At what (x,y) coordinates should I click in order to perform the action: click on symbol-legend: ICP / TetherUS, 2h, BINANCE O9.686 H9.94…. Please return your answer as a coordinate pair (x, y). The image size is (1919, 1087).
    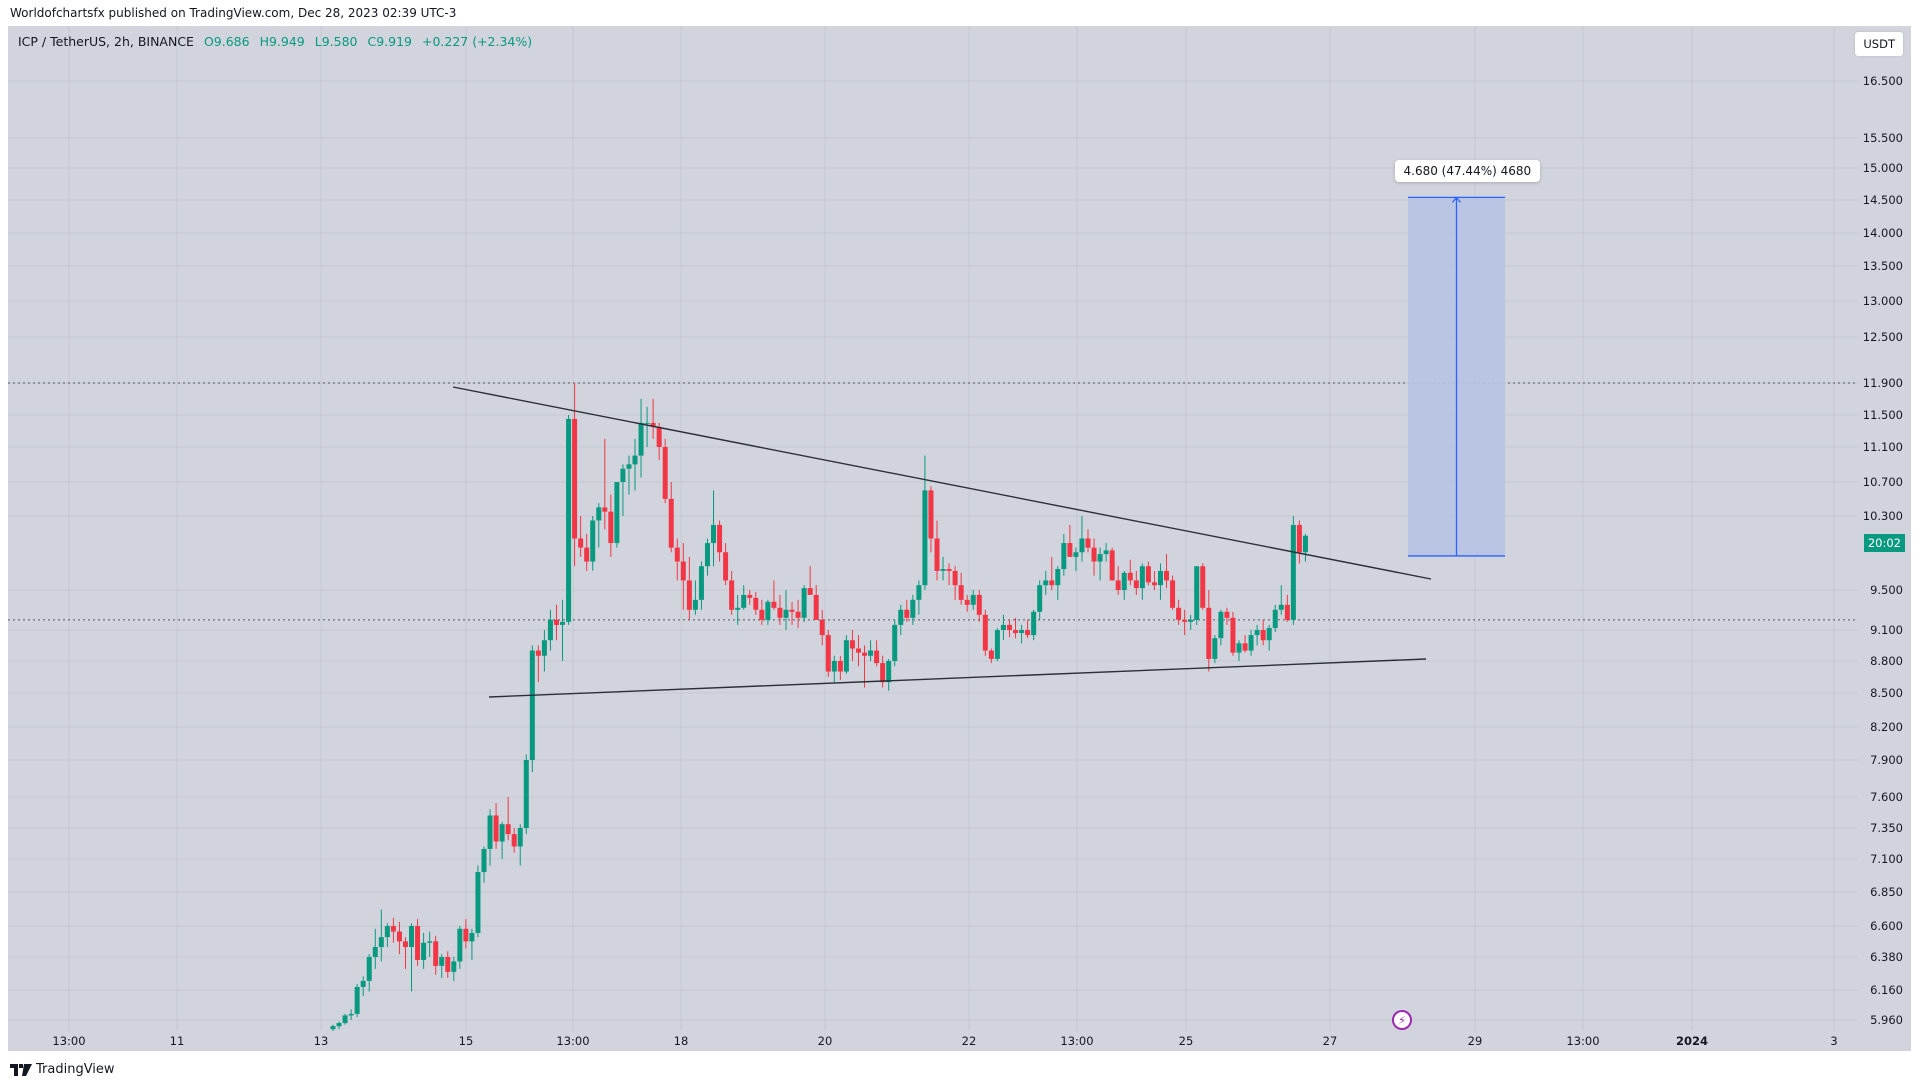
    Looking at the image, I should click on (275, 41).